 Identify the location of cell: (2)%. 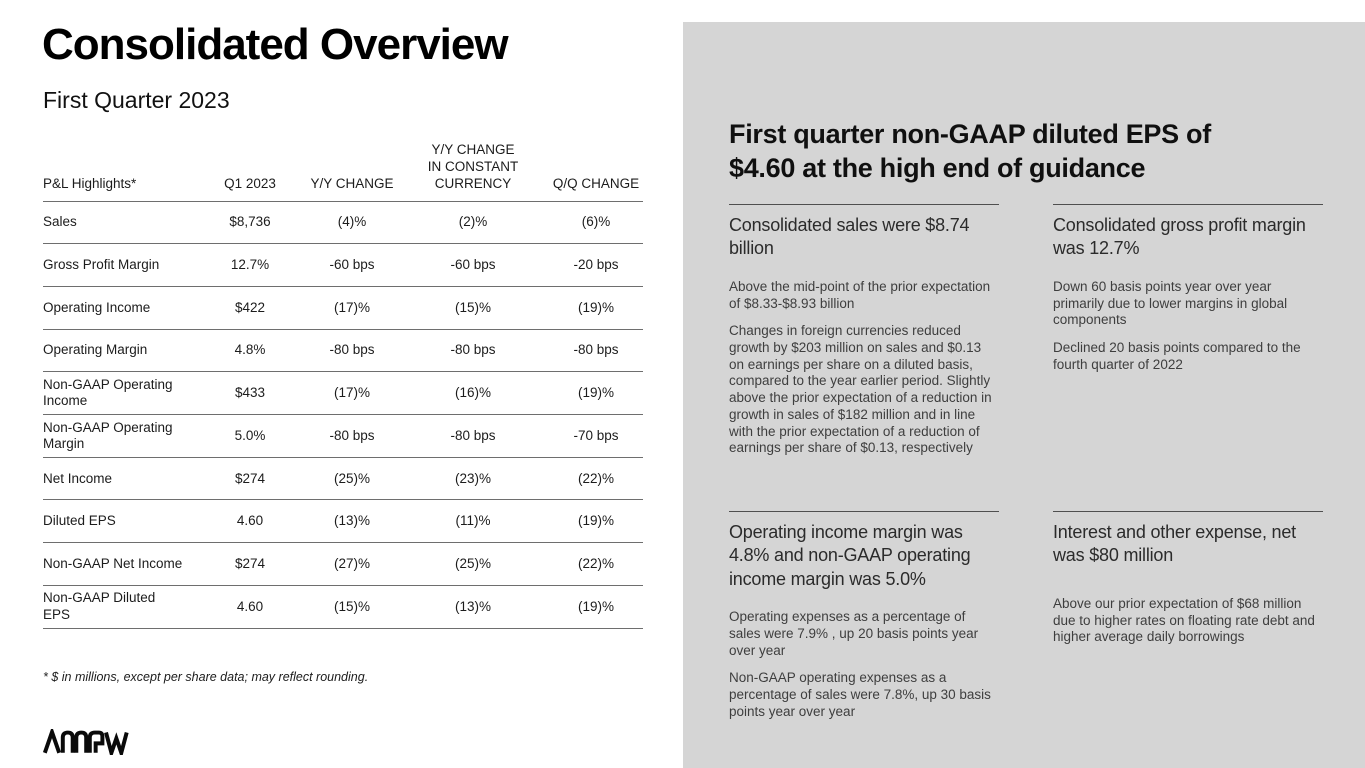
(473, 223).